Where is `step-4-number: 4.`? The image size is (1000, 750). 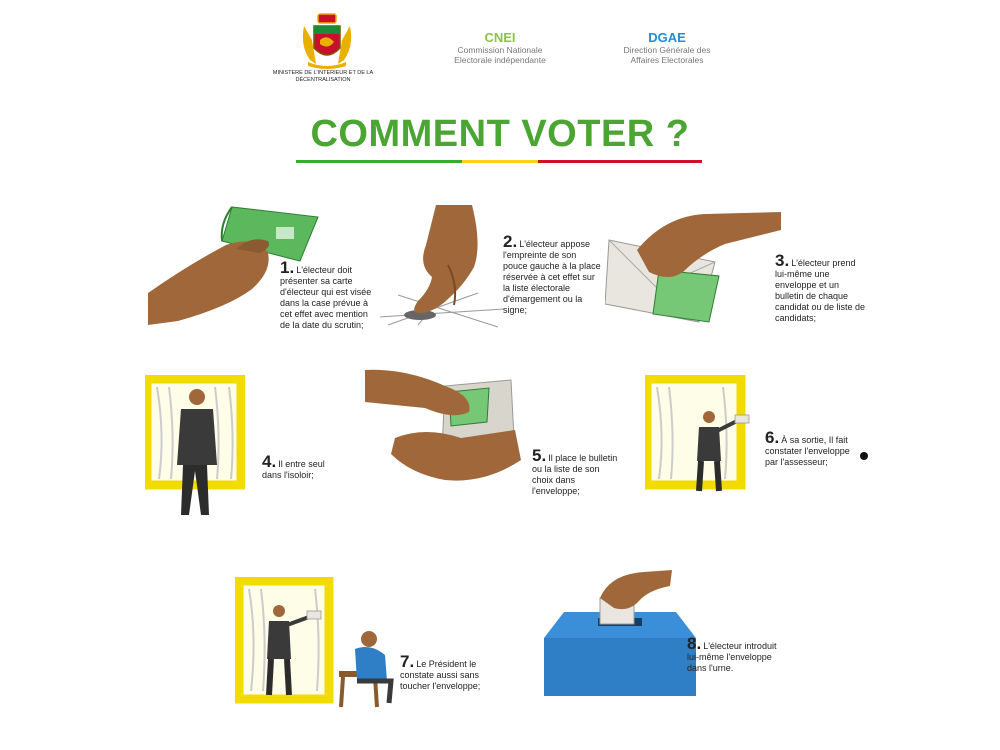 step-4-number: 4. is located at coordinates (269, 461).